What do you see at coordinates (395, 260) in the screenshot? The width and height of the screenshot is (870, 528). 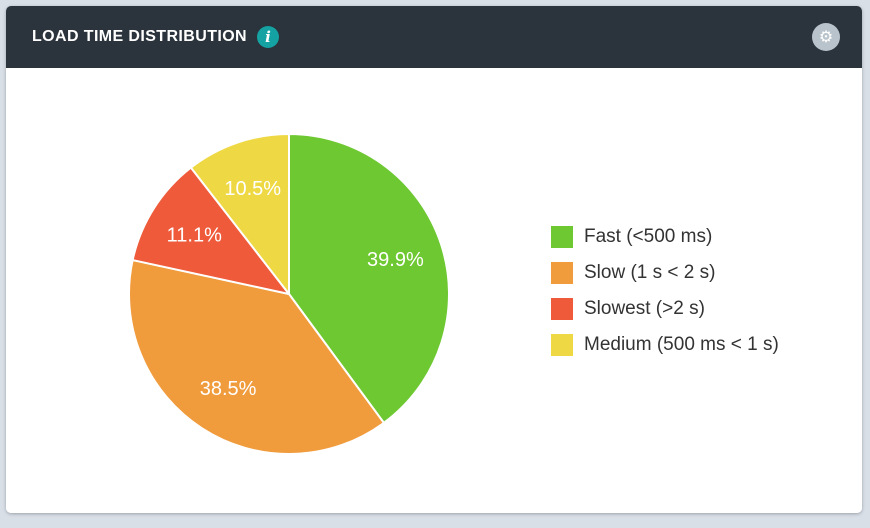 I see `pie-slice-label: 39.9%` at bounding box center [395, 260].